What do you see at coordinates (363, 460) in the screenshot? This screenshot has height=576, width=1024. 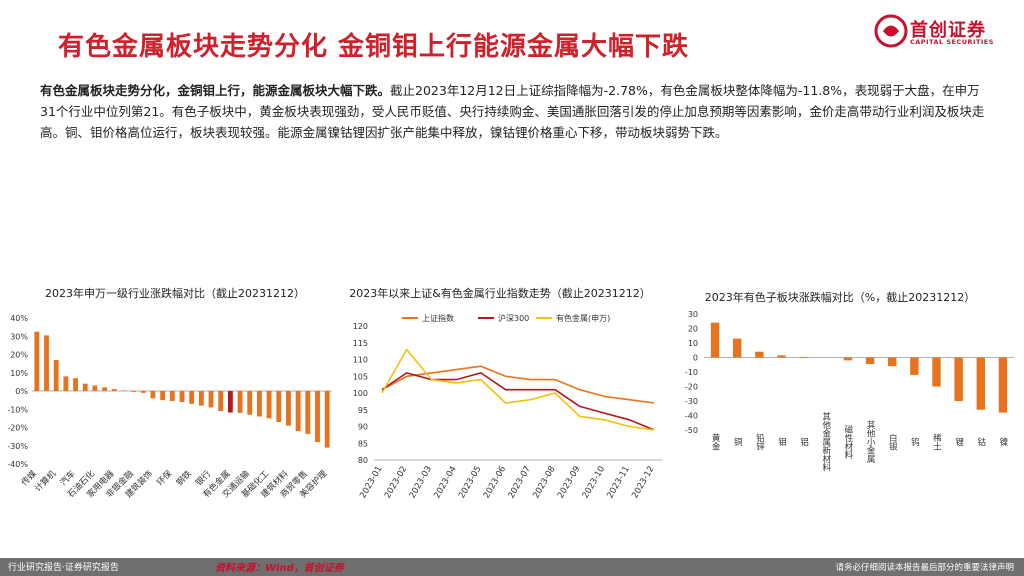 I see `y-tick-label: 80` at bounding box center [363, 460].